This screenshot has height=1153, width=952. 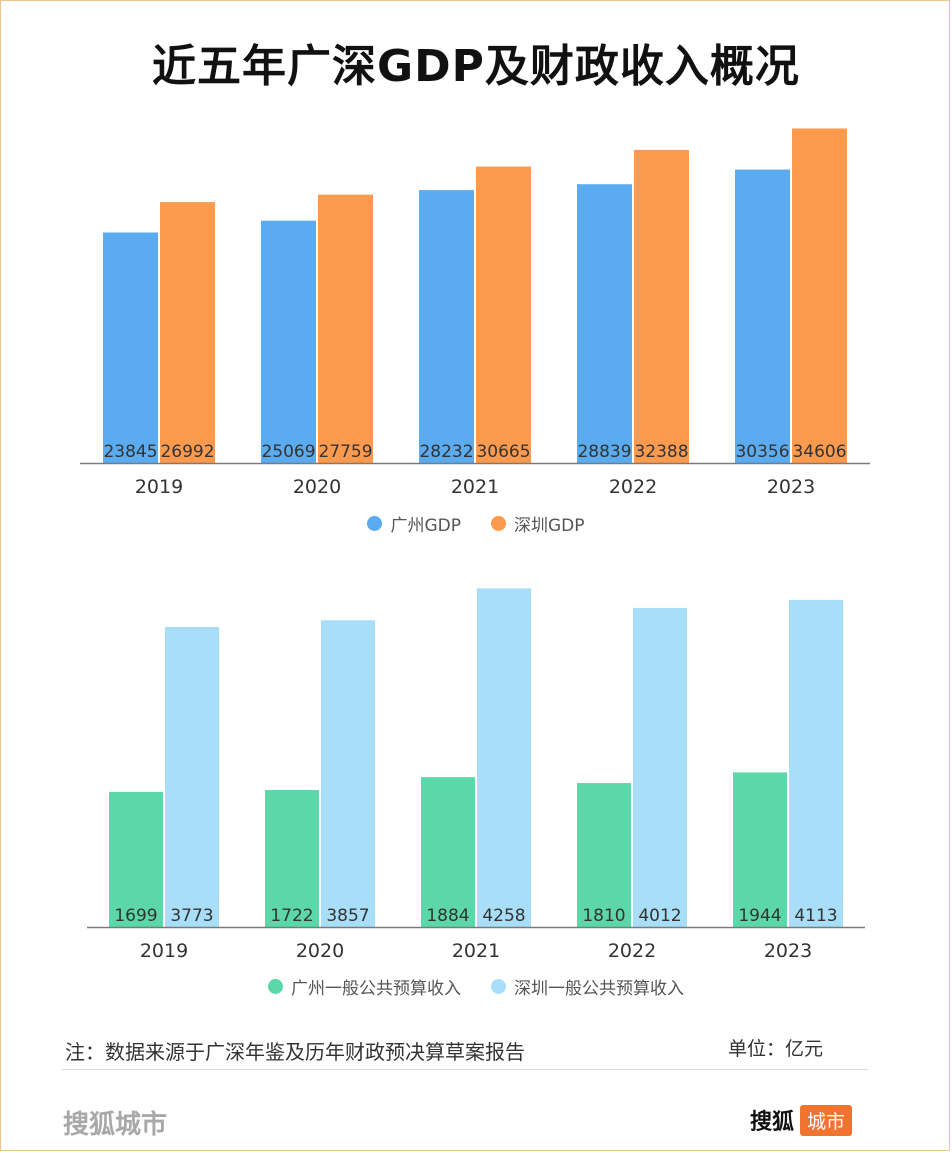 What do you see at coordinates (275, 986) in the screenshot?
I see `legend-dot-gz-rev` at bounding box center [275, 986].